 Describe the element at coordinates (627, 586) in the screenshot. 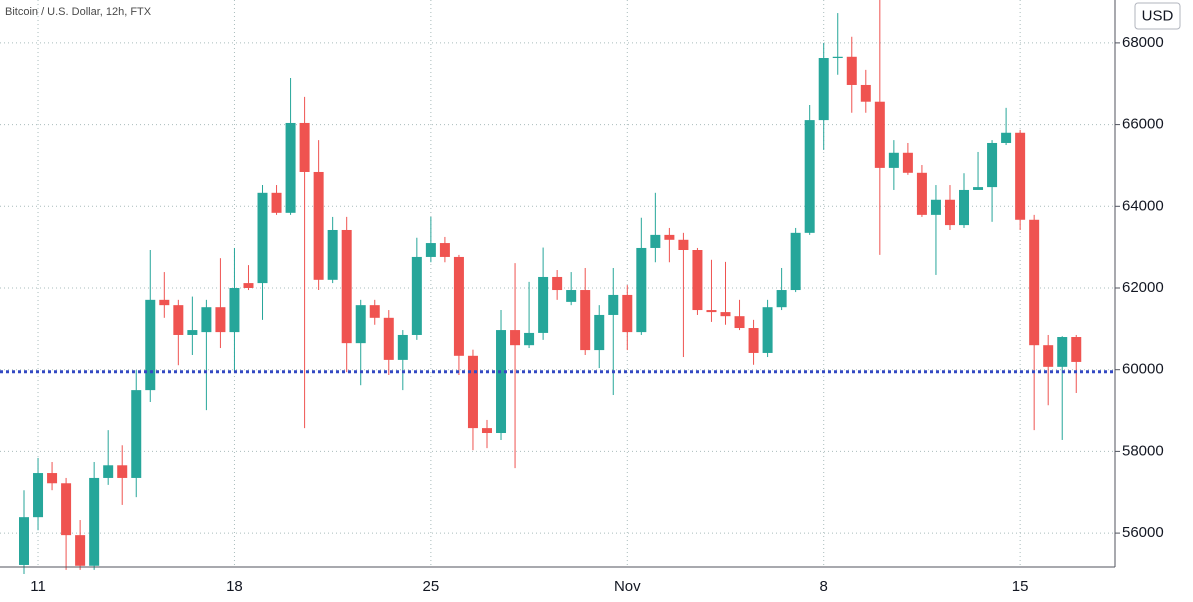

I see `x-tick-label: Nov` at that location.